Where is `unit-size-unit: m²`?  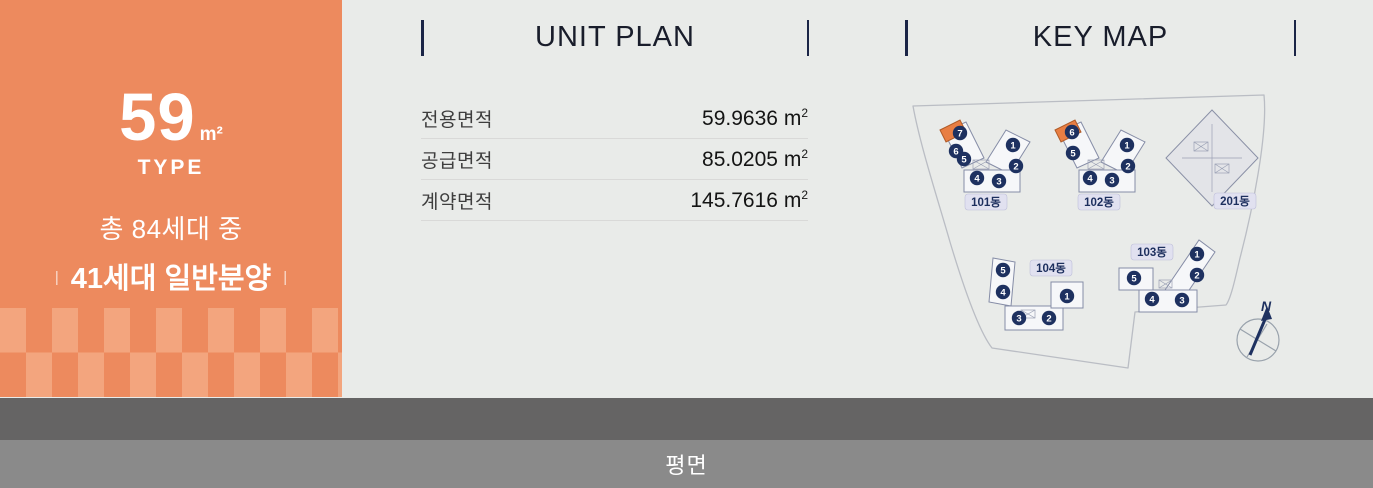
unit-size-unit: m² is located at coordinates (211, 134).